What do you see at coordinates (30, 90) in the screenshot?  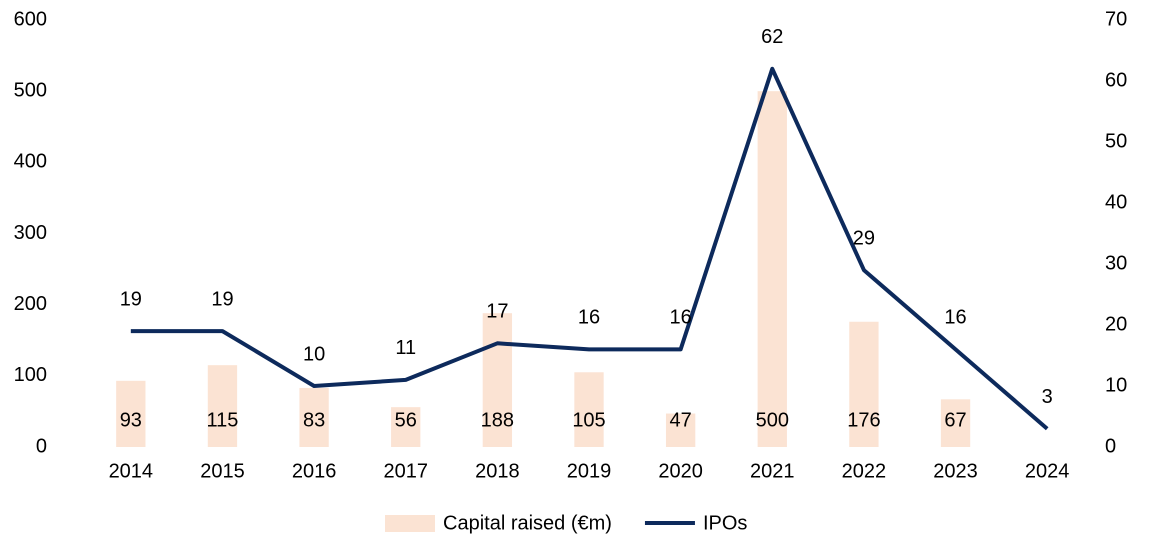 I see `y-tick-label: 500` at bounding box center [30, 90].